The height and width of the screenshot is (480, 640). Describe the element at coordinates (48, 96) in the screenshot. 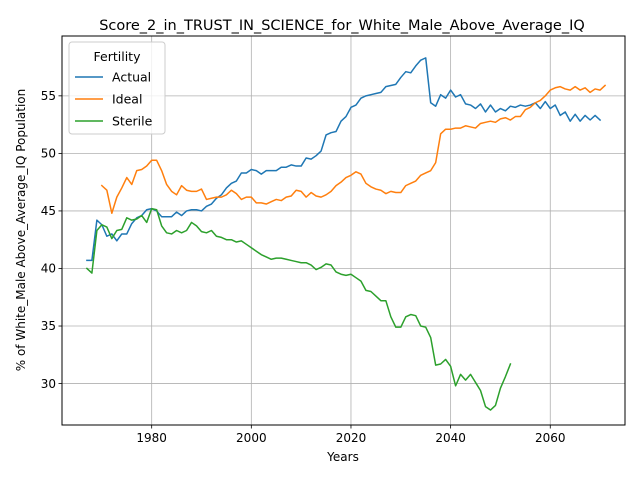

I see `y-tick-label: 55` at that location.